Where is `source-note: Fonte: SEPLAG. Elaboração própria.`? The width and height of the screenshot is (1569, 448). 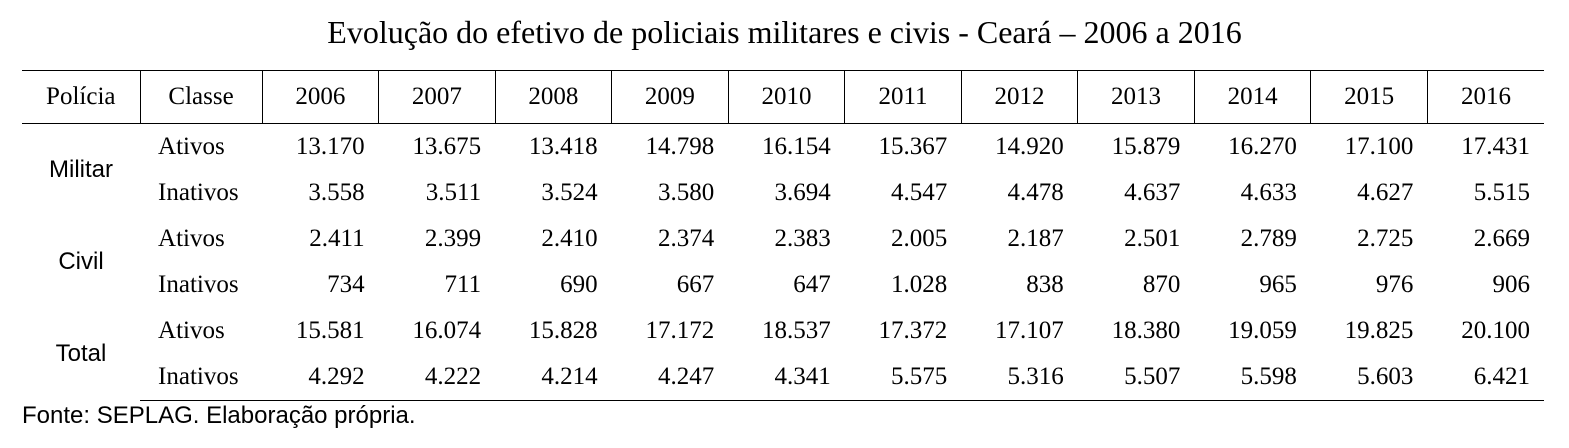 source-note: Fonte: SEPLAG. Elaboração própria. is located at coordinates (219, 415).